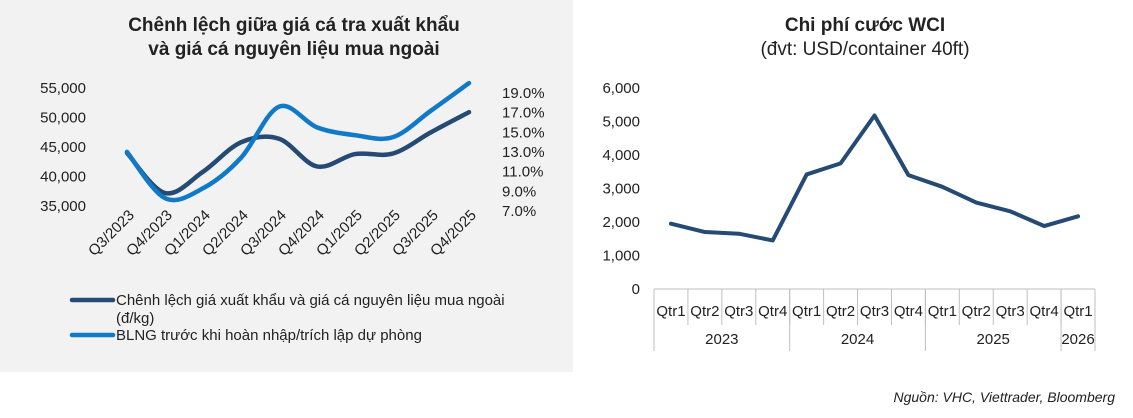 This screenshot has height=418, width=1133. I want to click on right-chart-subtitle: (đvt: USD/container 40ft), so click(864, 49).